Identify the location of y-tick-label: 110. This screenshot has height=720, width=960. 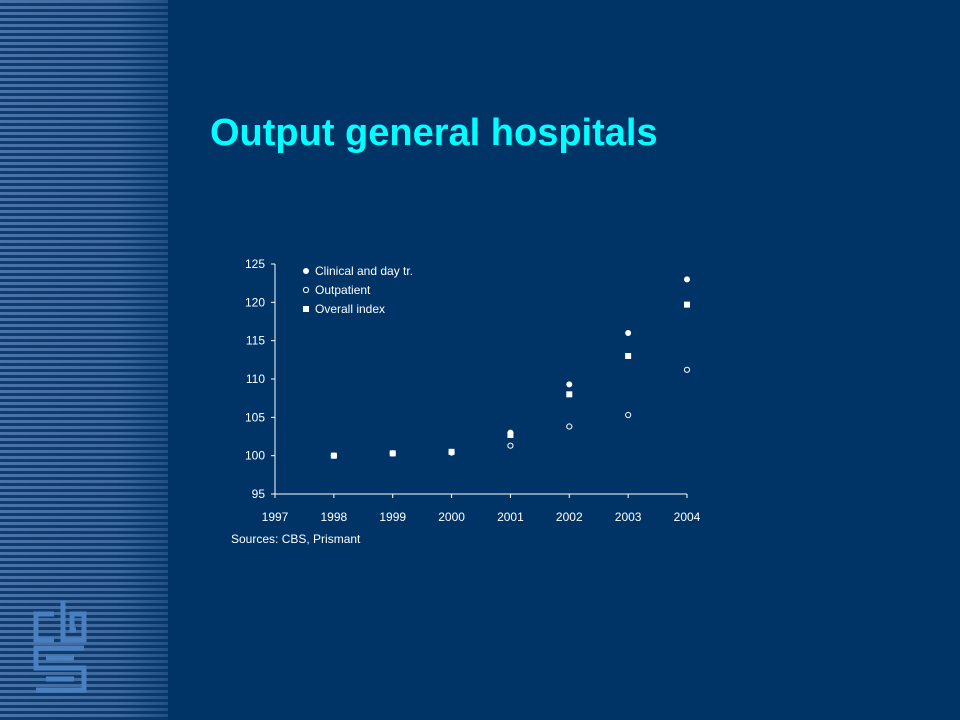
(255, 379).